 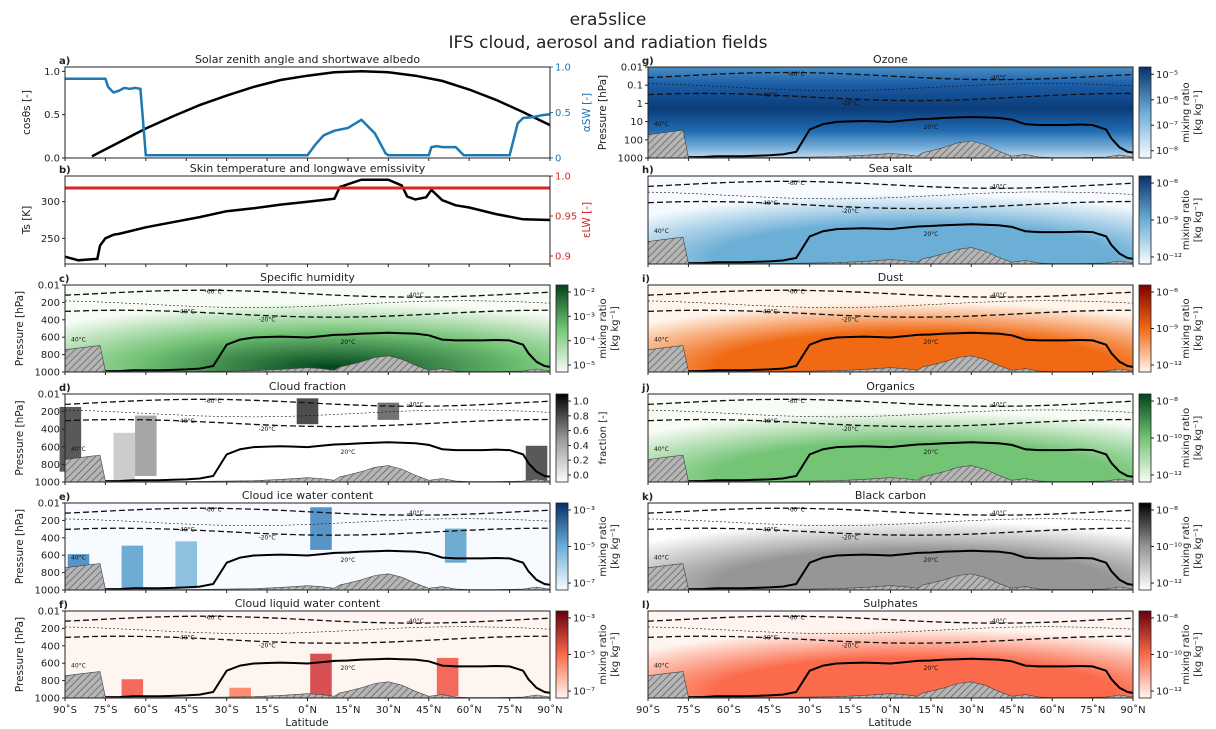 What do you see at coordinates (648, 61) in the screenshot?
I see `panel-label: g)` at bounding box center [648, 61].